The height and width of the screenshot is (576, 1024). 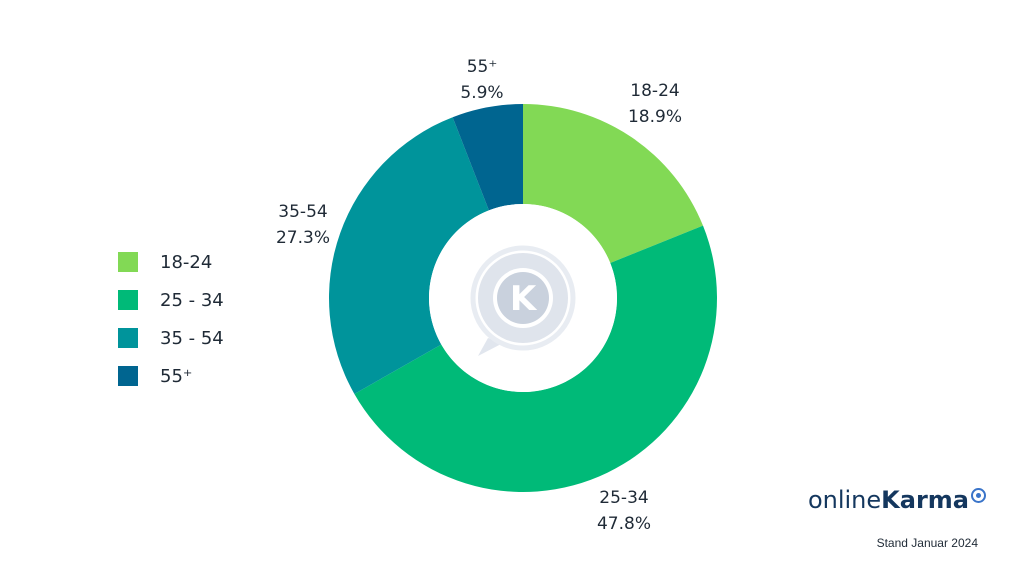 I want to click on legend-label: 25 - 34, so click(x=192, y=300).